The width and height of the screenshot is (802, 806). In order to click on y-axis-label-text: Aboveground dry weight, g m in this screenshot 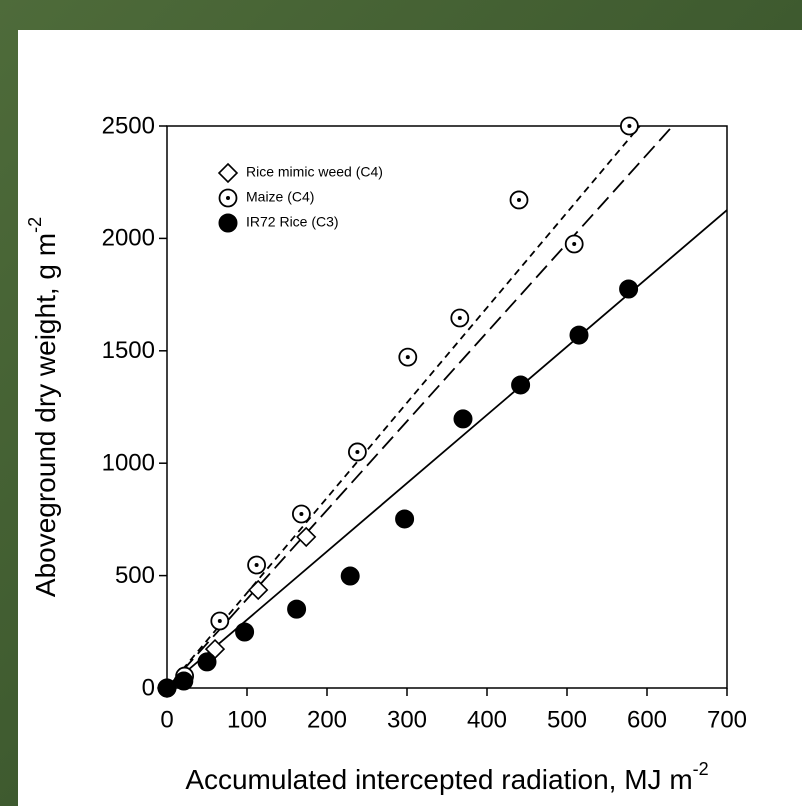, I will do `click(45, 415)`.